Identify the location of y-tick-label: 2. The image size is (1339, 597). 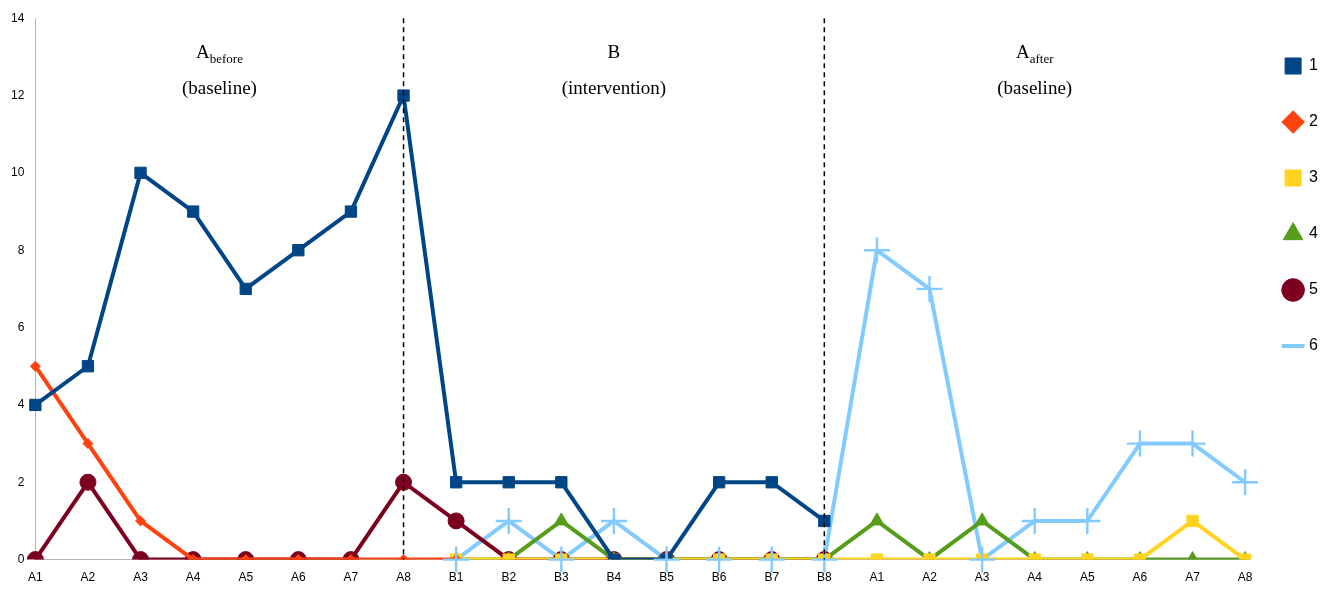
(21, 481).